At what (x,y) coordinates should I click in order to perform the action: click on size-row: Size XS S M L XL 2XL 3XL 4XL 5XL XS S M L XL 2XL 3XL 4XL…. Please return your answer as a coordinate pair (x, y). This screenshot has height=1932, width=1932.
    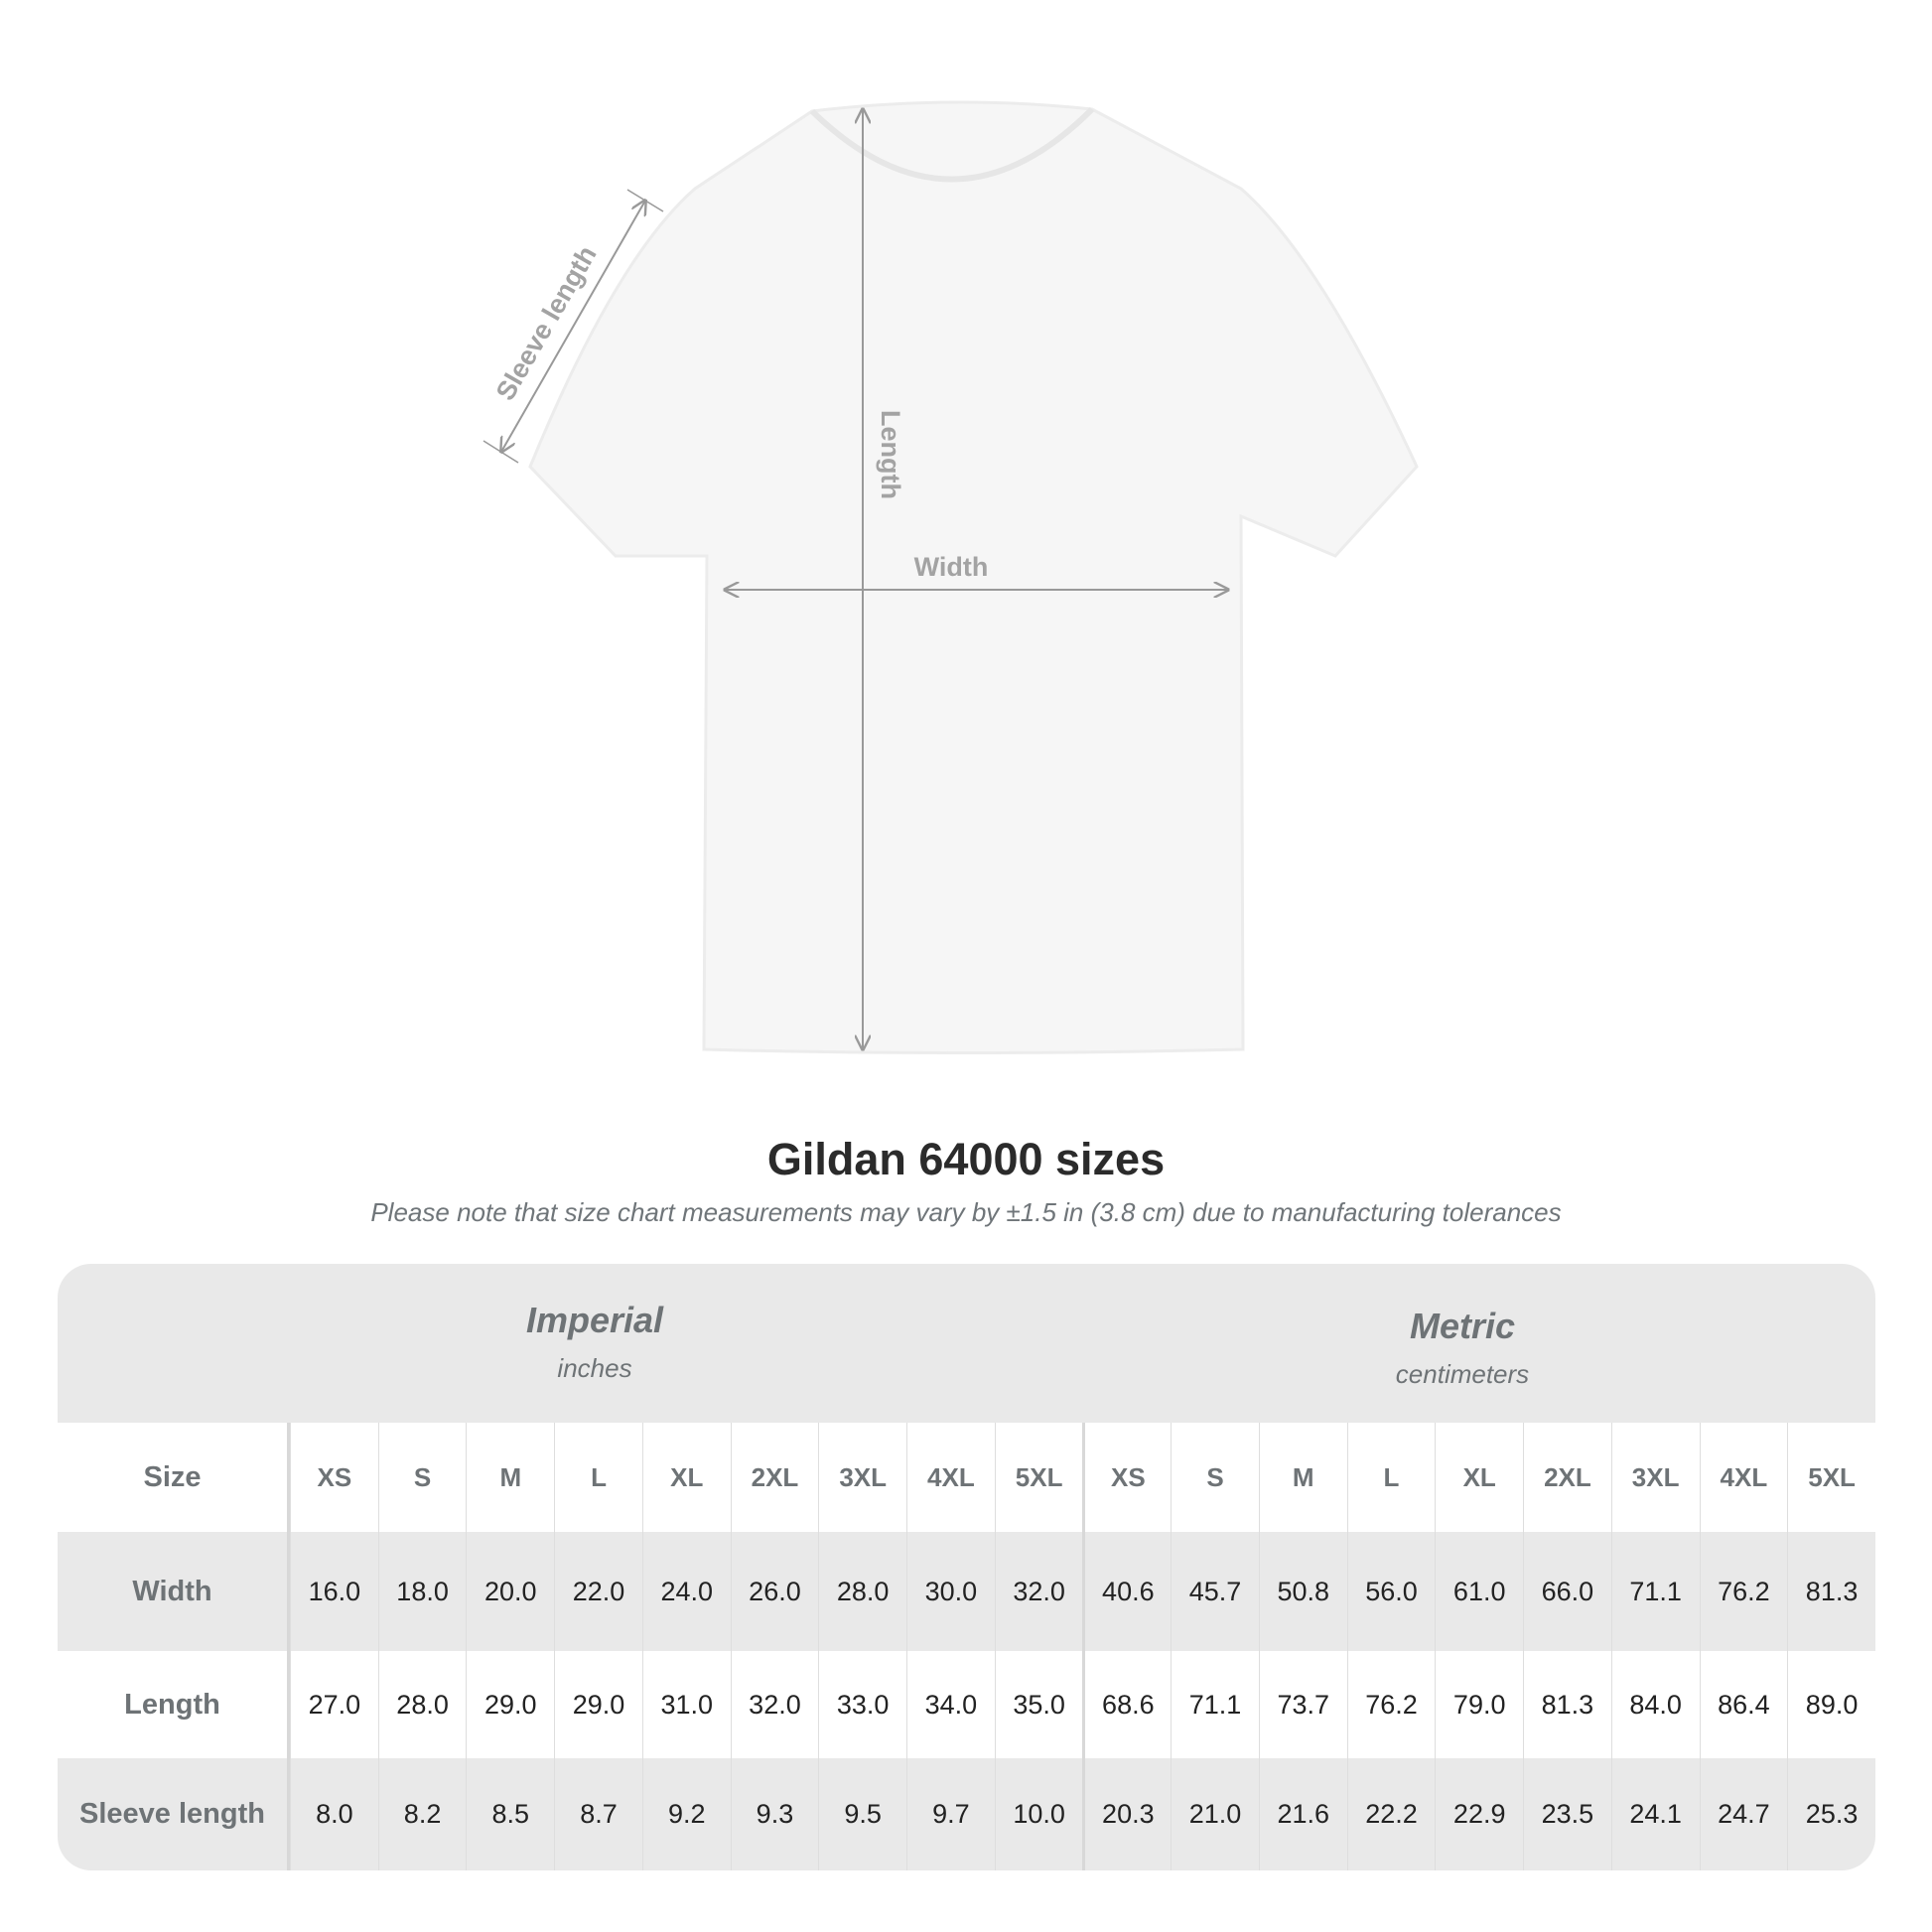
    Looking at the image, I should click on (967, 1478).